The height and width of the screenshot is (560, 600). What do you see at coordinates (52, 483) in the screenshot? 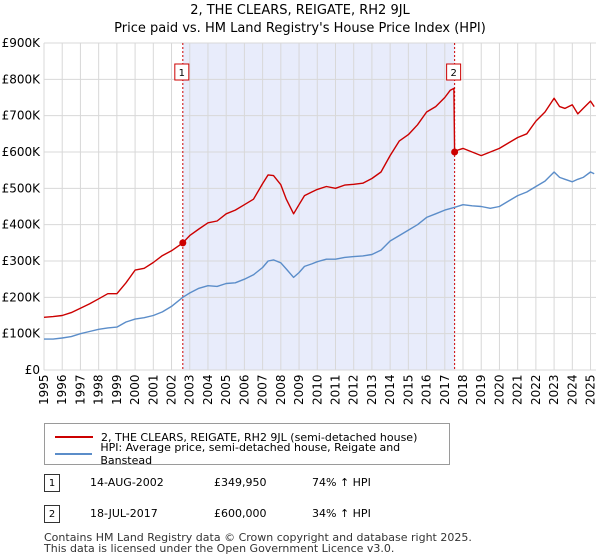
I see `transaction-number-badge: 1` at bounding box center [52, 483].